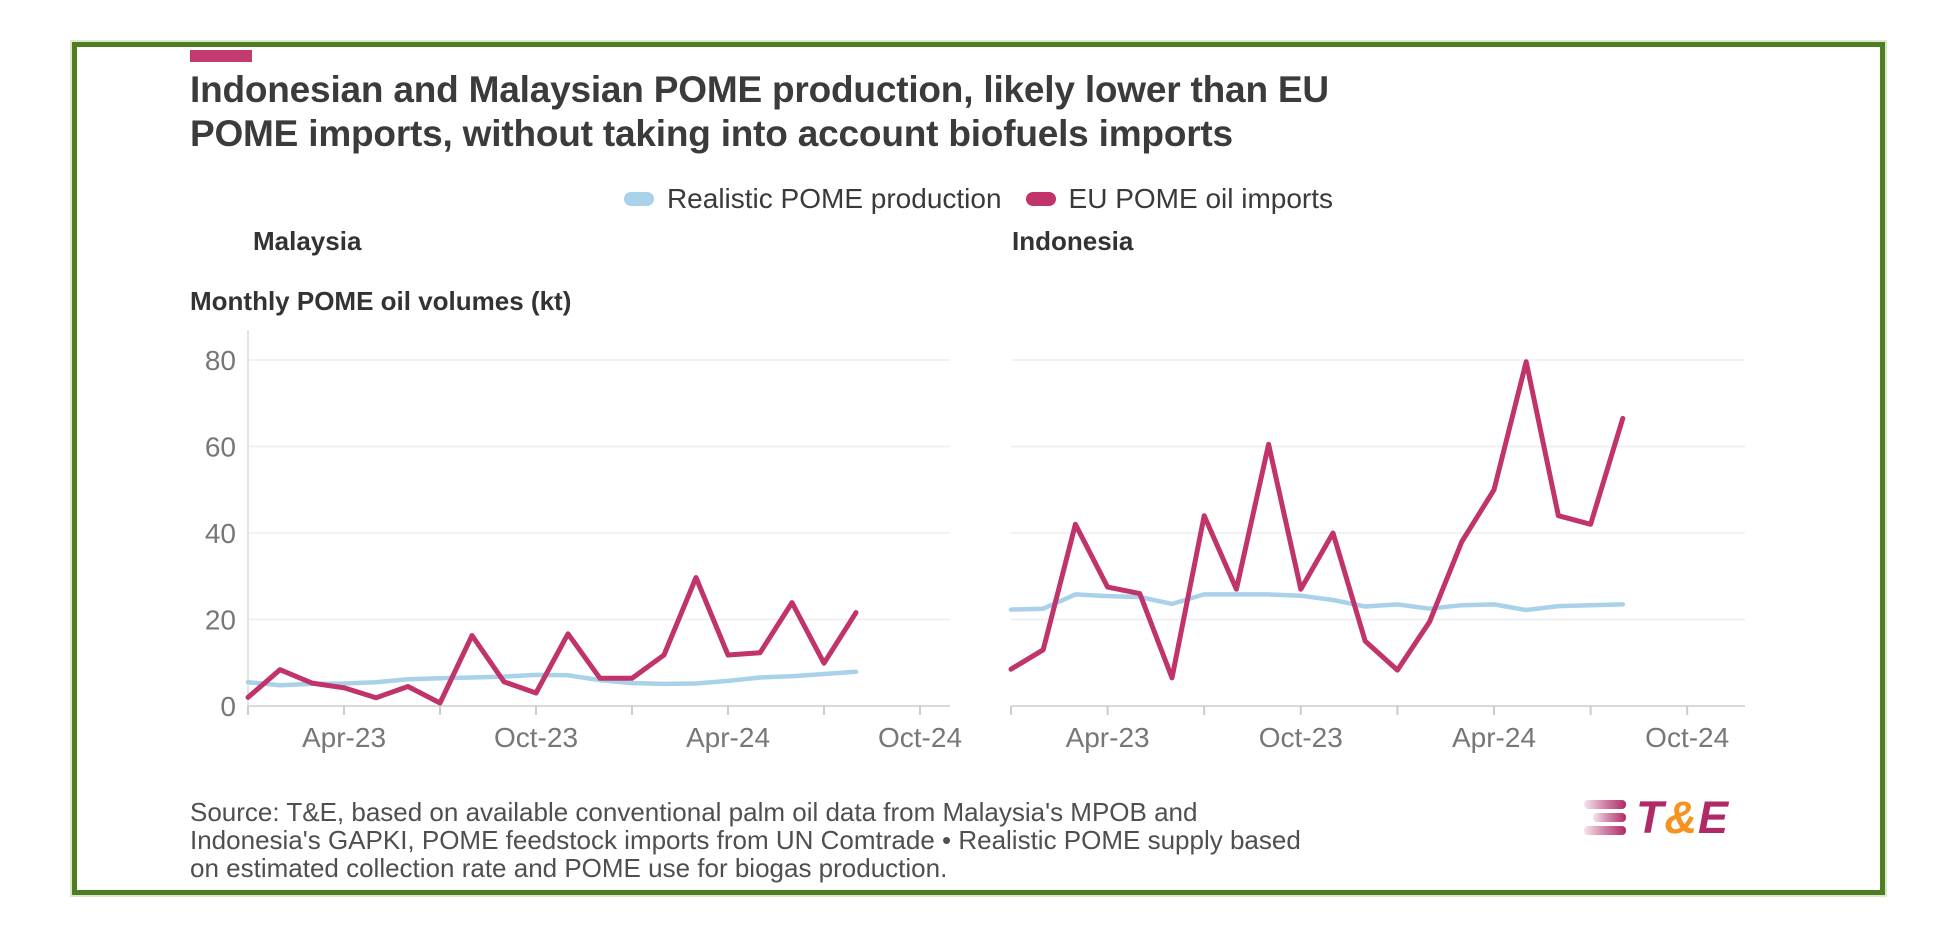  Describe the element at coordinates (220, 533) in the screenshot. I see `malaysia-ytick-label-40: 40` at that location.